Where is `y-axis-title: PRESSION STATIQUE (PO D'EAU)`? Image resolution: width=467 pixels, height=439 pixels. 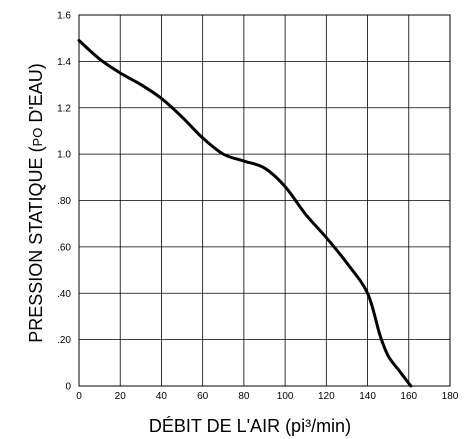
y-axis-title: PRESSION STATIQUE (PO D'EAU) is located at coordinates (36, 203).